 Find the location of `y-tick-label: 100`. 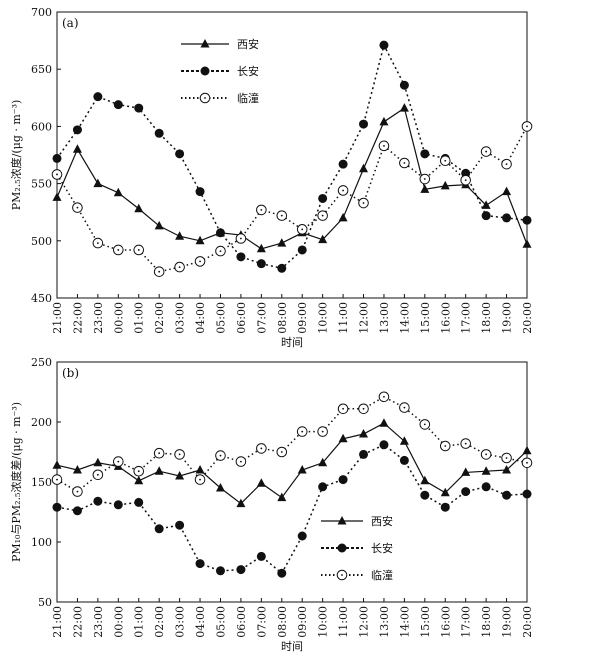

y-tick-label: 100 is located at coordinates (41, 542).